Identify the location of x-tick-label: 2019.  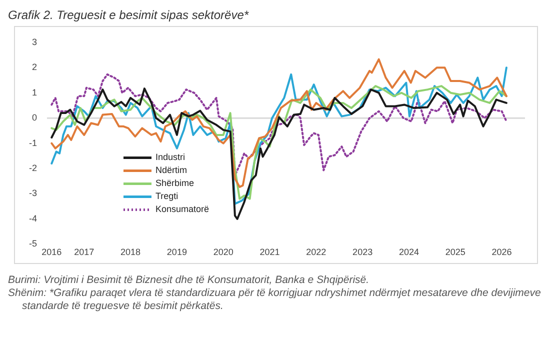
(176, 252).